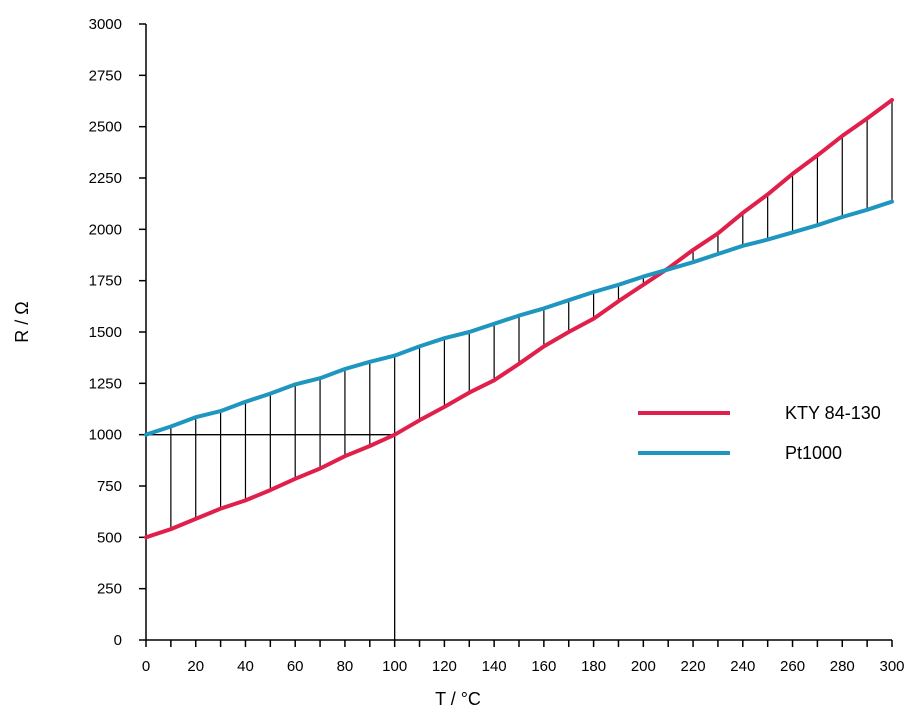  Describe the element at coordinates (295, 666) in the screenshot. I see `x-tick-label: 60` at that location.